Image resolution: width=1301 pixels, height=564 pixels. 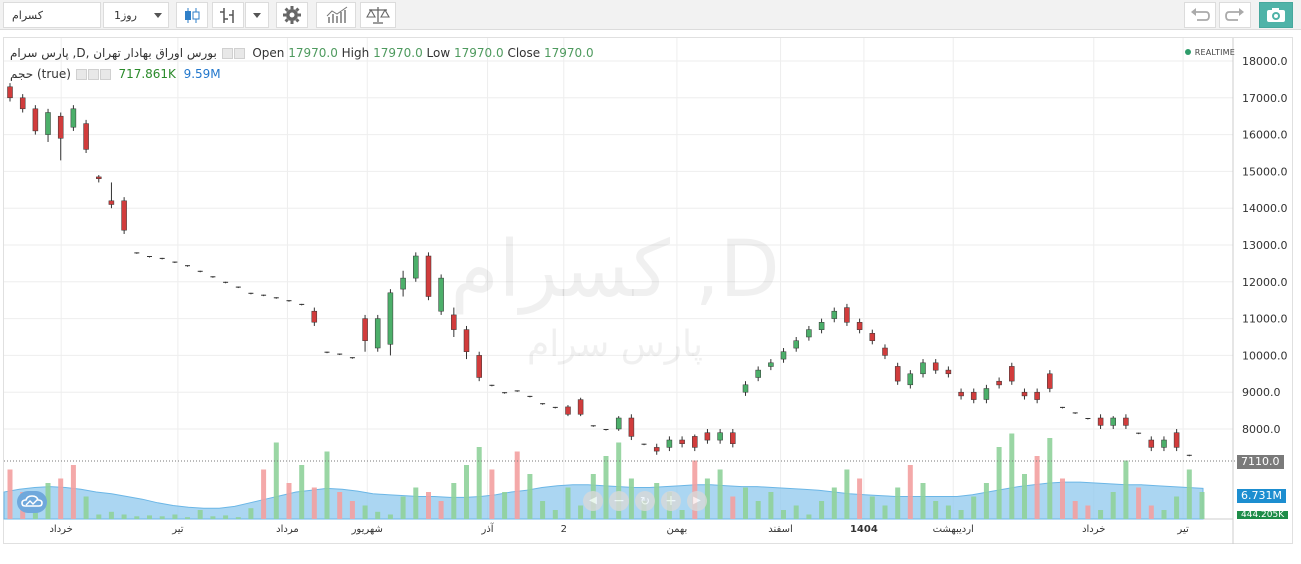 What do you see at coordinates (192, 15) in the screenshot?
I see `chart-style-candles-button` at bounding box center [192, 15].